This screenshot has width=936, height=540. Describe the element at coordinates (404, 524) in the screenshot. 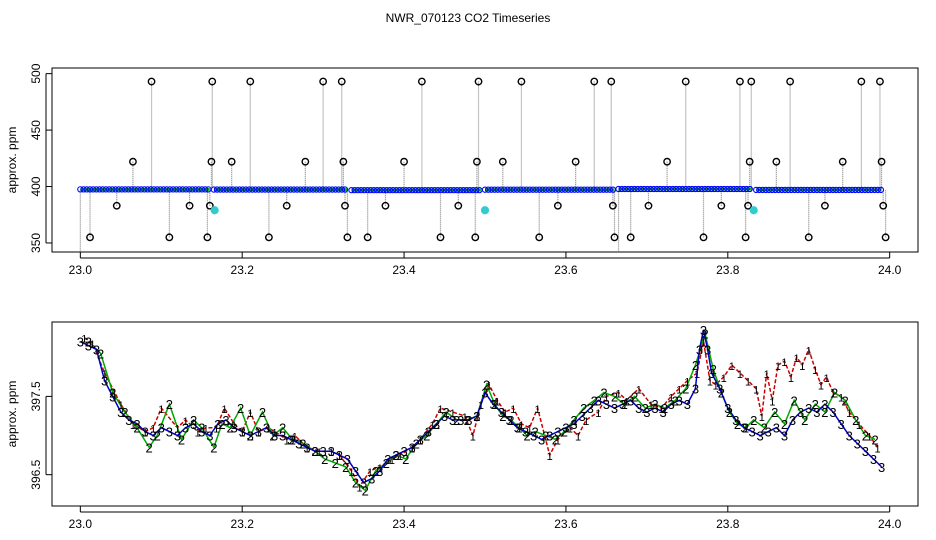

I see `bottom-x-tick-label: 23.4` at that location.